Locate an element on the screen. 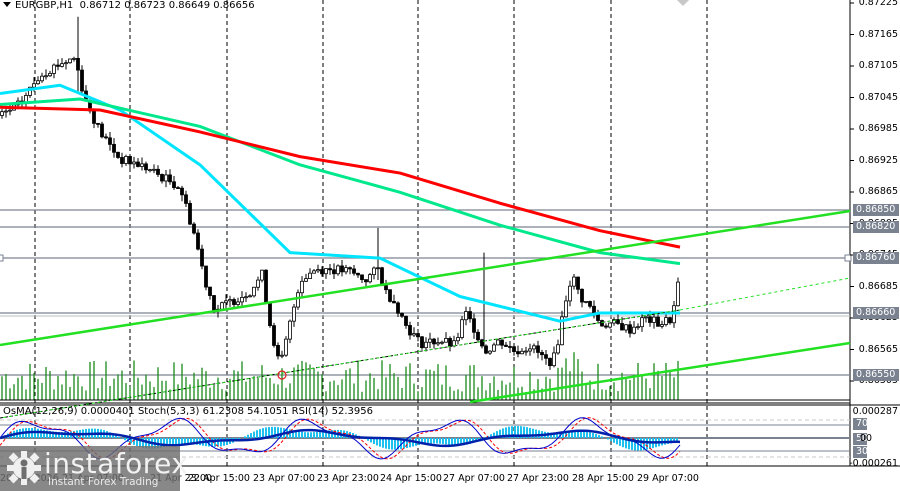  price-axis-label: 0.86925 is located at coordinates (878, 160).